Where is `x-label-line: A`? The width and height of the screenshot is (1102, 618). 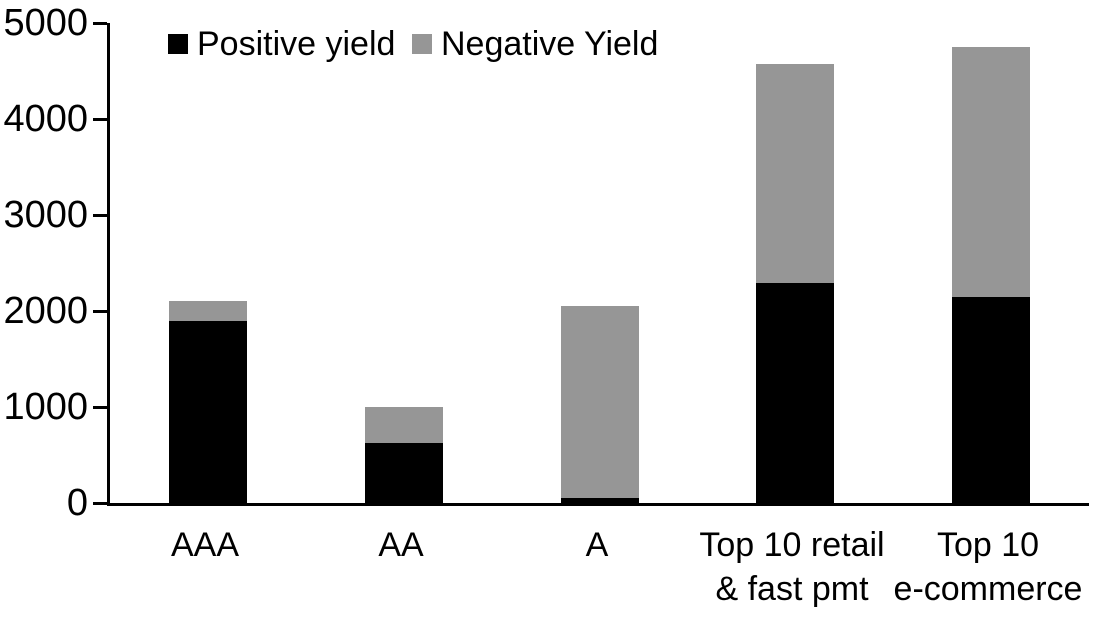 x-label-line: A is located at coordinates (597, 545).